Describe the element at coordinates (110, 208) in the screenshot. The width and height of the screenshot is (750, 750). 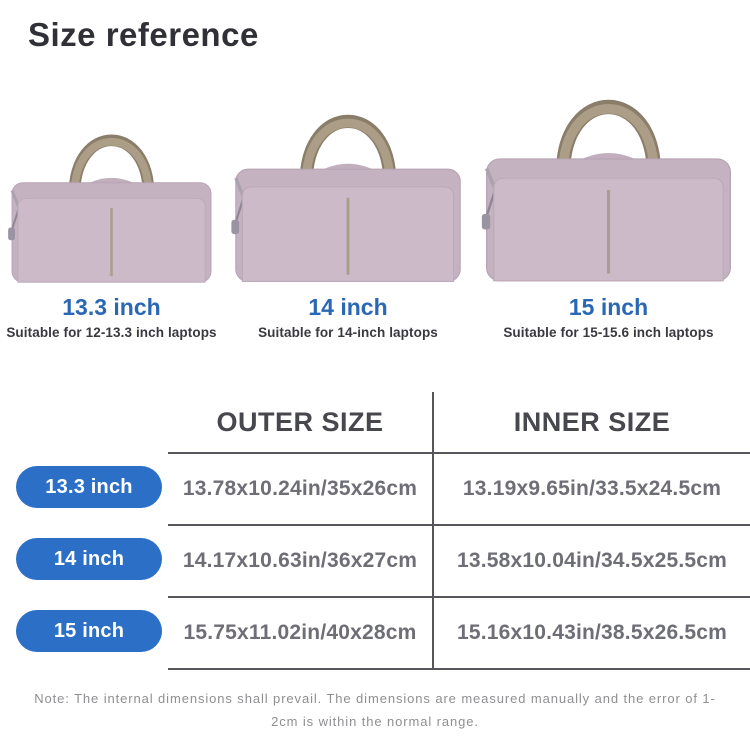
I see `laptop-bag-13-icon` at that location.